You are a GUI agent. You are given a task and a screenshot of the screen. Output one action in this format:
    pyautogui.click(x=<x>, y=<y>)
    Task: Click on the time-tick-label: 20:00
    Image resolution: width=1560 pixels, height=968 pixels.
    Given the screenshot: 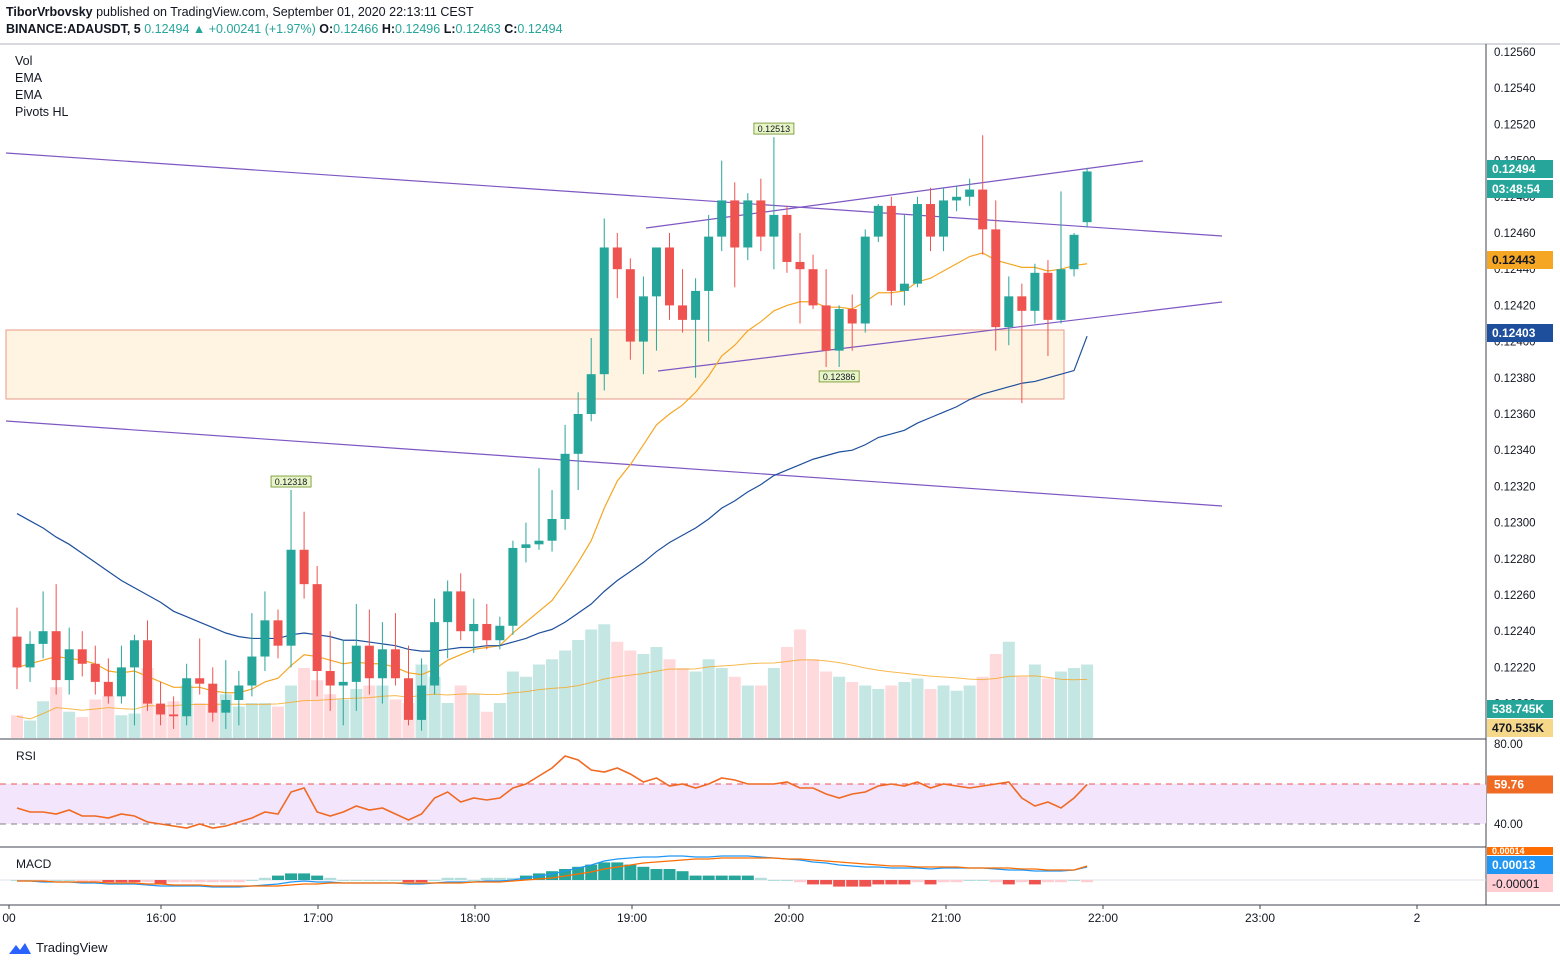 What is the action you would take?
    pyautogui.click(x=789, y=918)
    